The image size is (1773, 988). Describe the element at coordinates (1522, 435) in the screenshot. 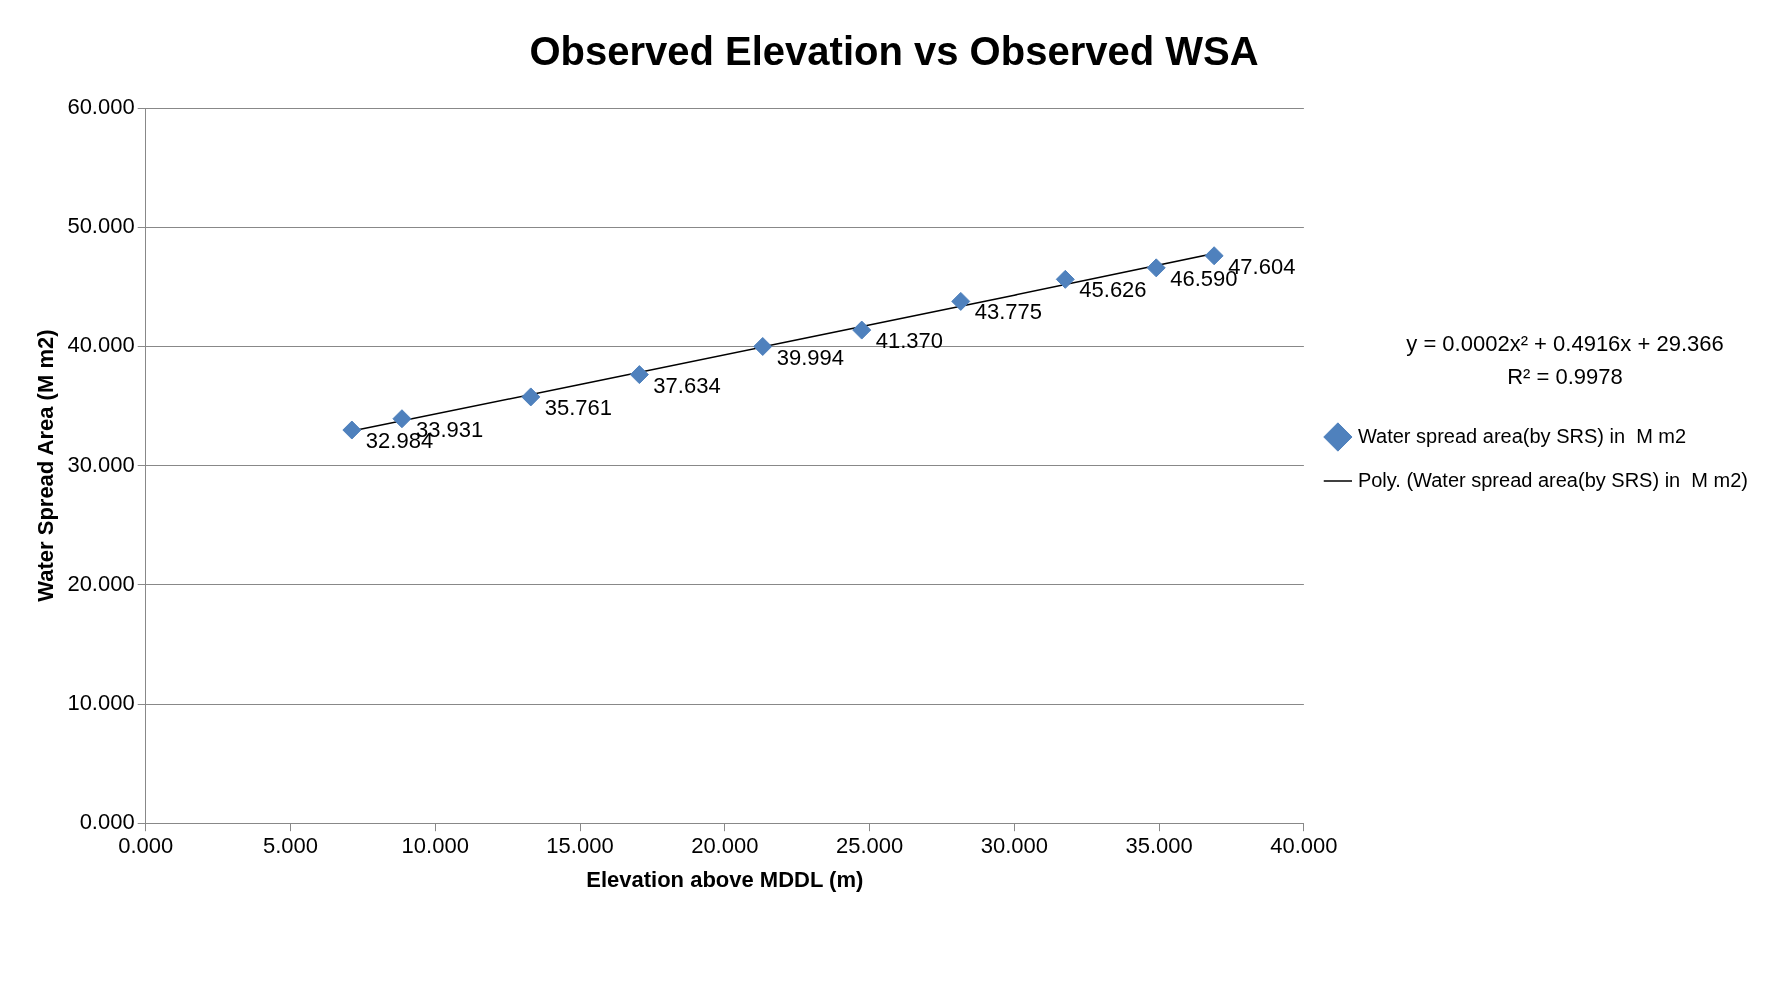

I see `legend-label: Water spread area(by SRS) in M m2` at that location.